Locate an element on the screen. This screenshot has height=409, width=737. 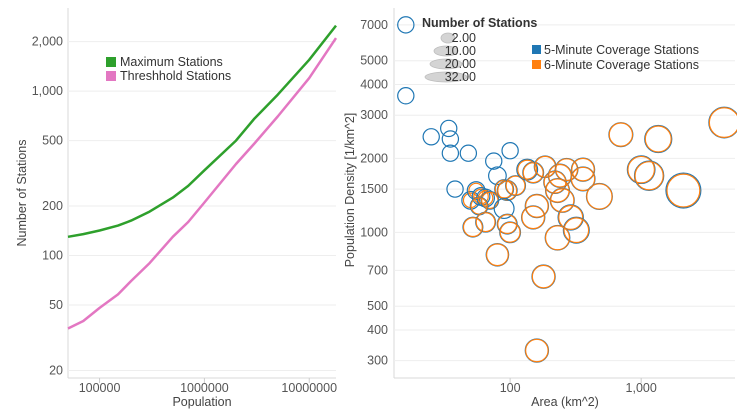
right-y-tick-label: 300 is located at coordinates (377, 361).